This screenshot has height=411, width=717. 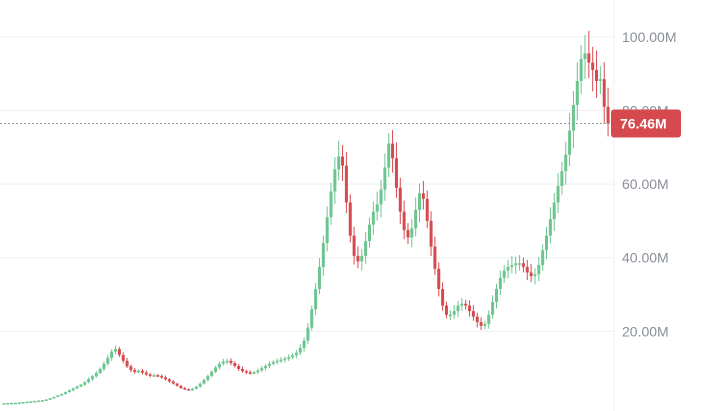 I want to click on current-price-label: 76.46M, so click(x=643, y=123).